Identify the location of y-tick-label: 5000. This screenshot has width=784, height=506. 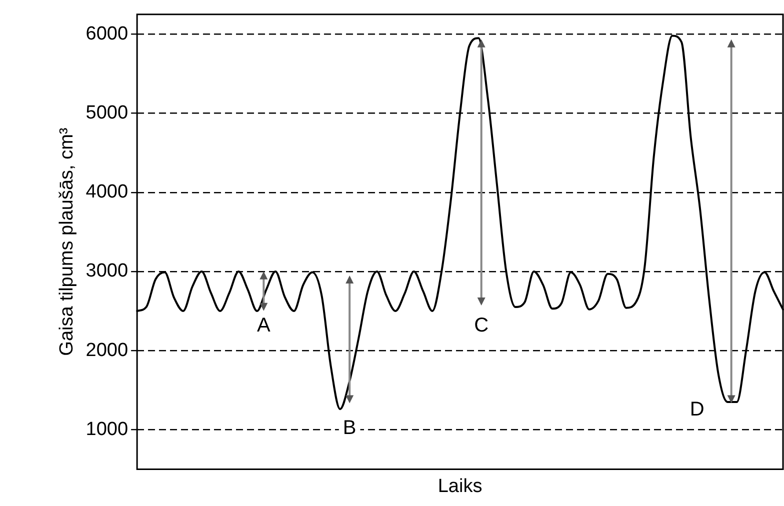
(107, 113).